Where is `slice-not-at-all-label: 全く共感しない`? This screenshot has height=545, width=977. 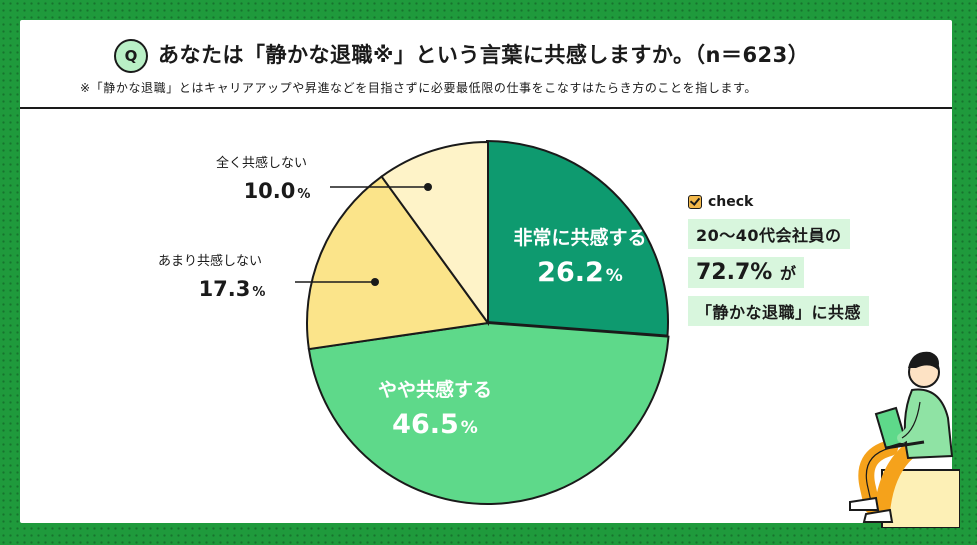 slice-not-at-all-label: 全く共感しない is located at coordinates (261, 163).